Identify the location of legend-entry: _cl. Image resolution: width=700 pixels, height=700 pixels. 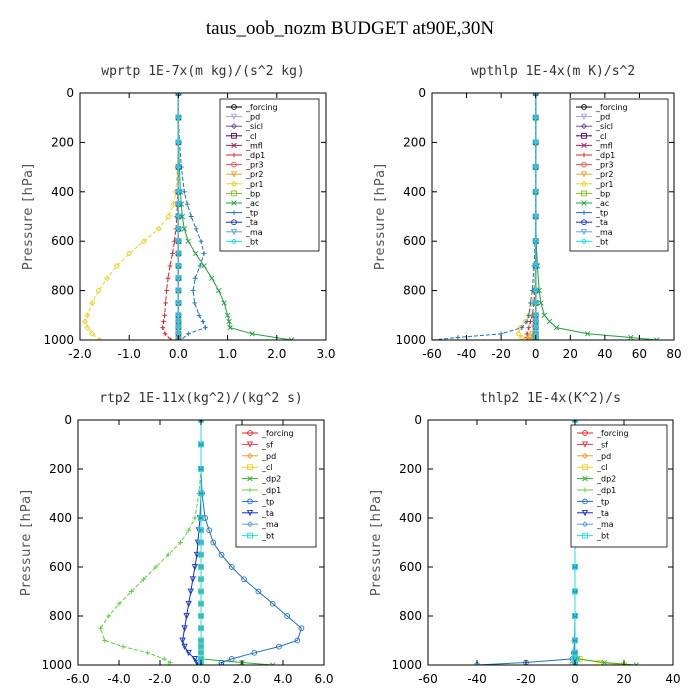
(601, 136).